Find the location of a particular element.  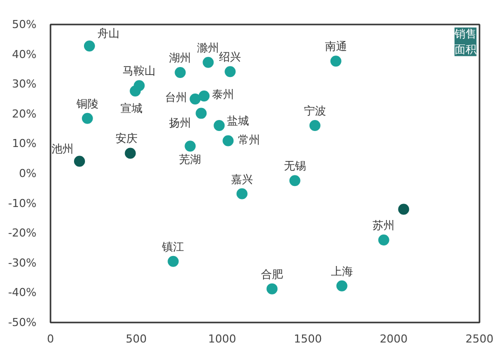

annotation: 上海 is located at coordinates (341, 271).